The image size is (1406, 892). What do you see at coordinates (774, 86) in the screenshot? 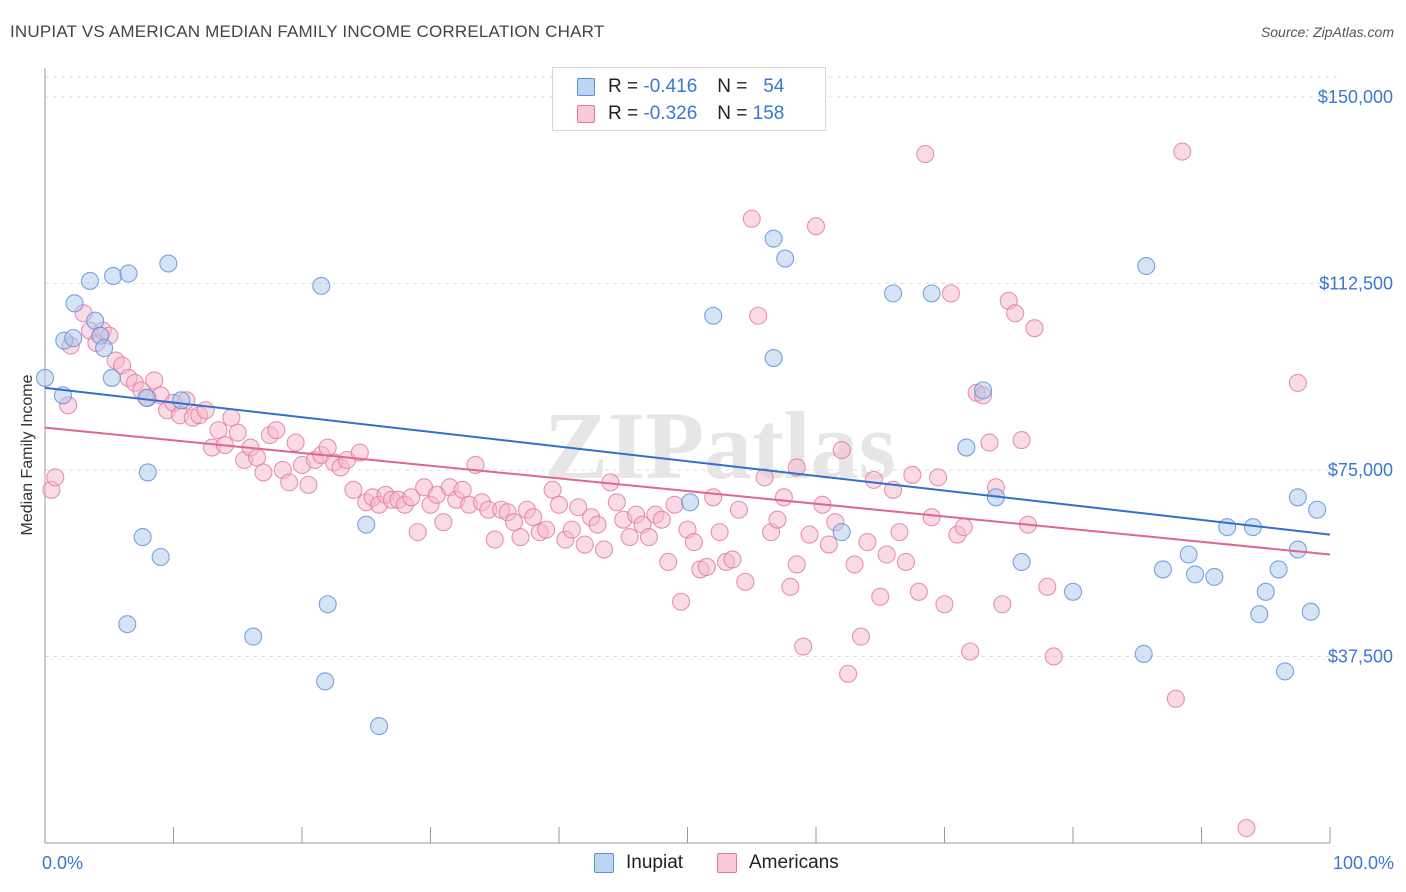
I see `legend-n-value: 54` at bounding box center [774, 86].